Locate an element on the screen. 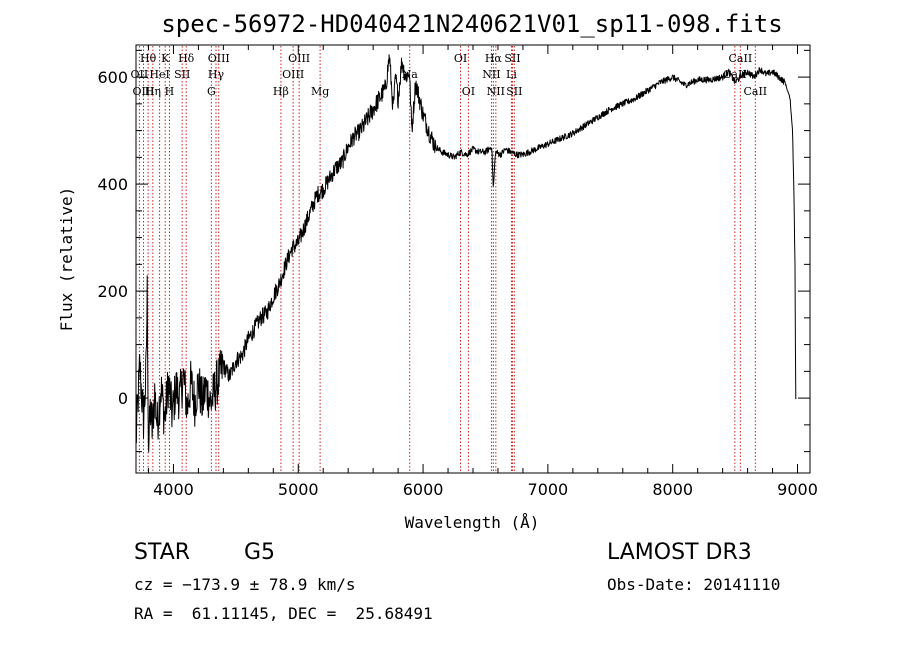 The width and height of the screenshot is (900, 649). x-tick-label: 6000 is located at coordinates (423, 489).